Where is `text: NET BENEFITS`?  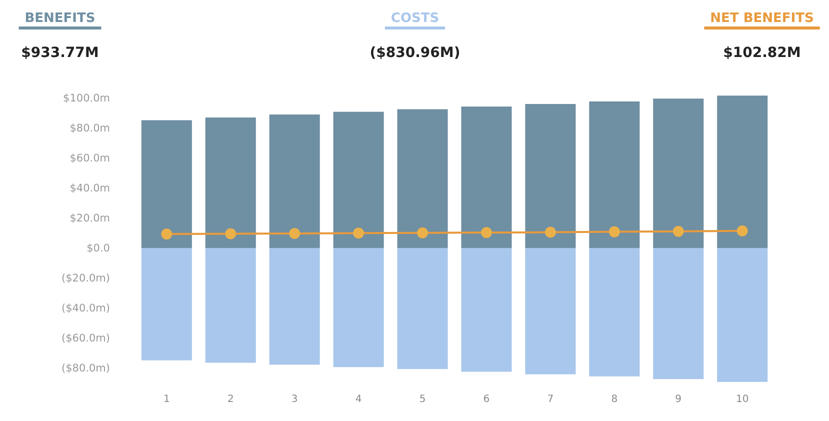
text: NET BENEFITS is located at coordinates (762, 18).